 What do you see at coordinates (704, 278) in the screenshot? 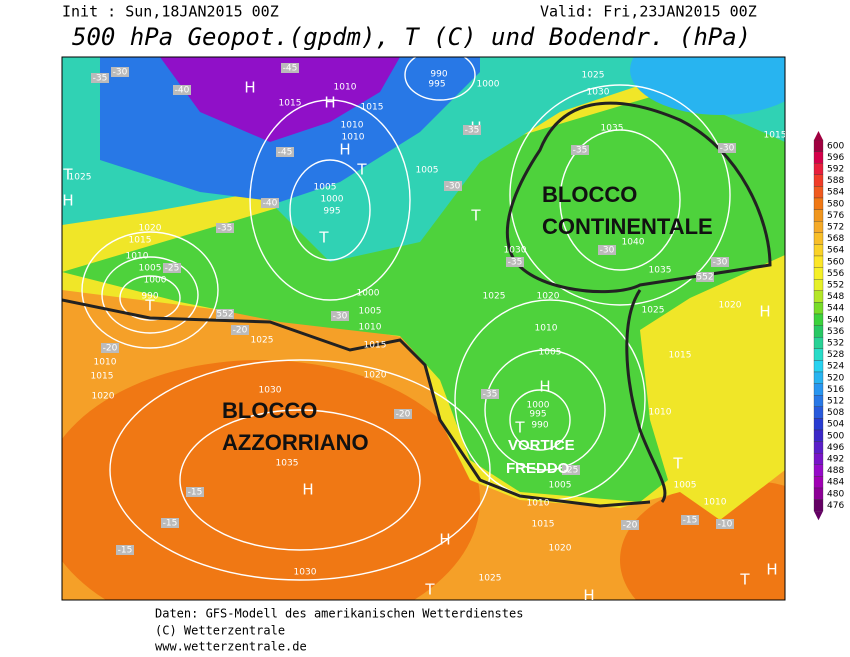
I see `temperature-label: 552` at bounding box center [704, 278].